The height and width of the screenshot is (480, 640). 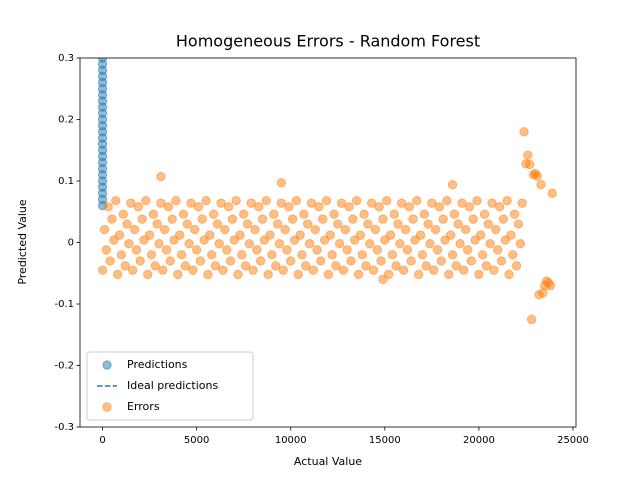 What do you see at coordinates (64, 366) in the screenshot?
I see `y-tick-label: -0.2` at bounding box center [64, 366].